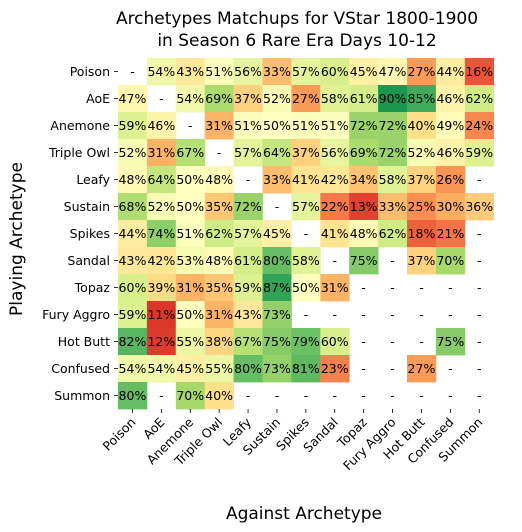 This screenshot has width=522, height=532. What do you see at coordinates (422, 206) in the screenshot?
I see `cell-value-label: 25%` at bounding box center [422, 206].